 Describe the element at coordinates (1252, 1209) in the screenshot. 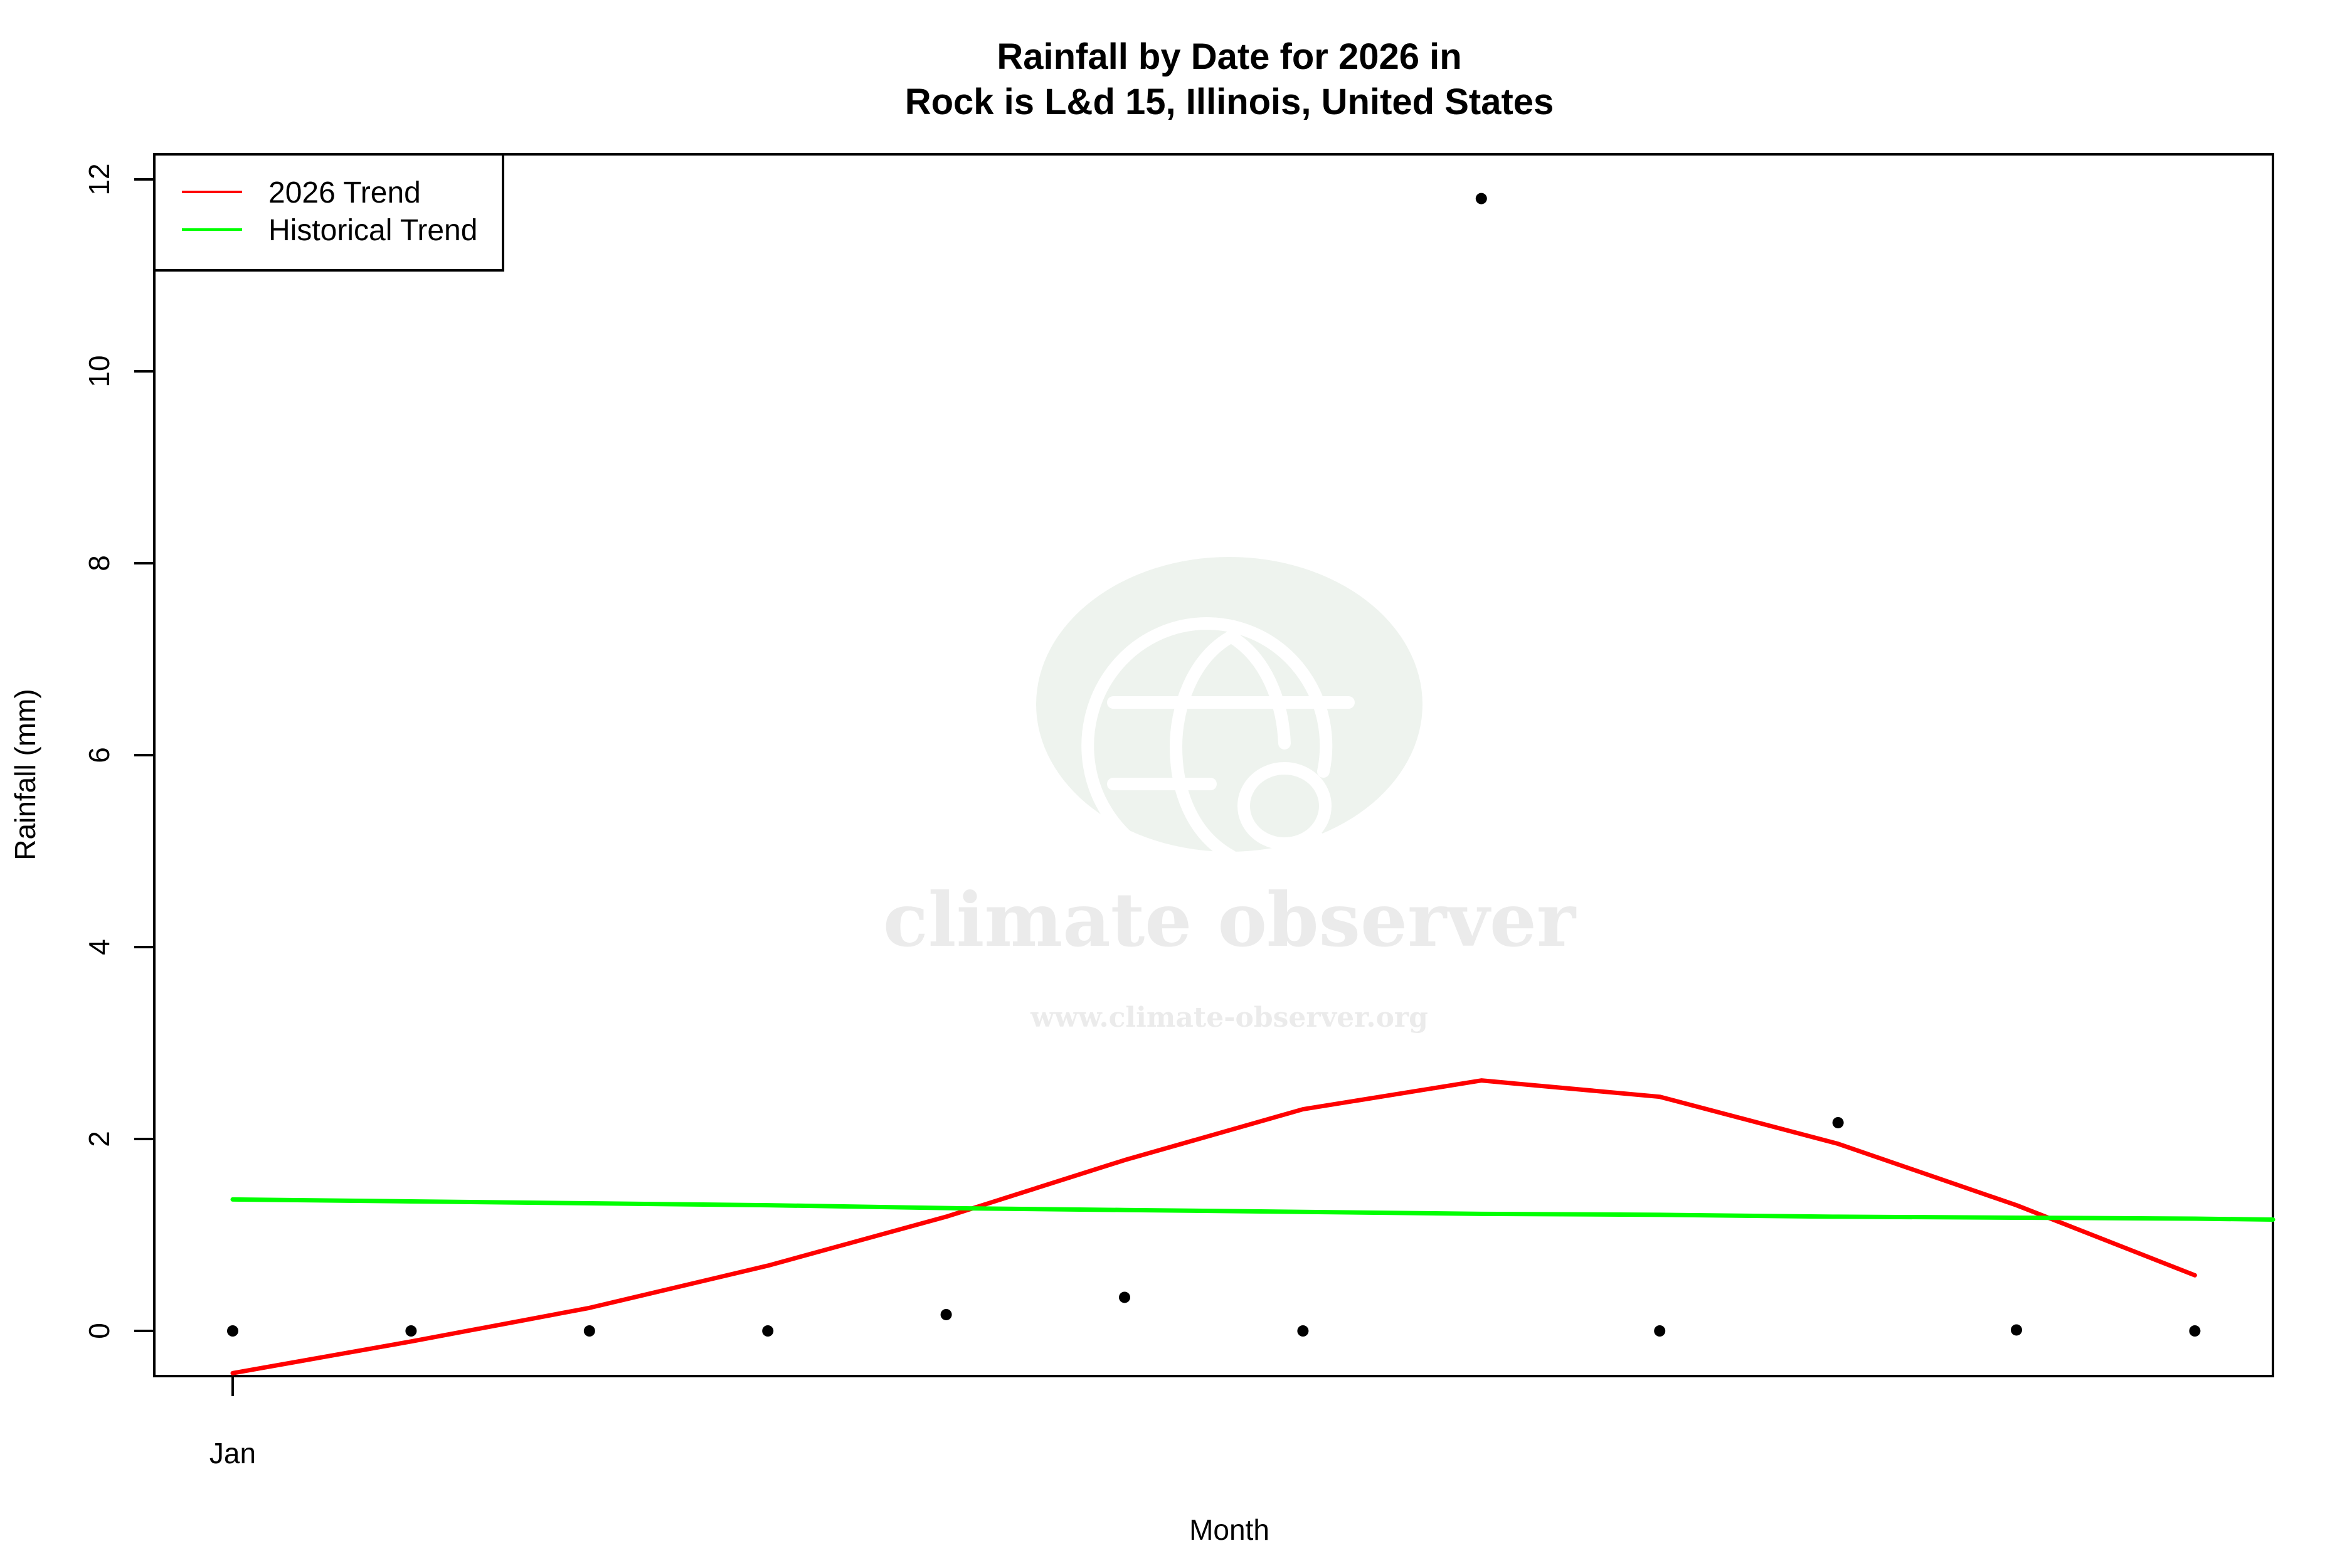

I see `historical-trend-line` at that location.